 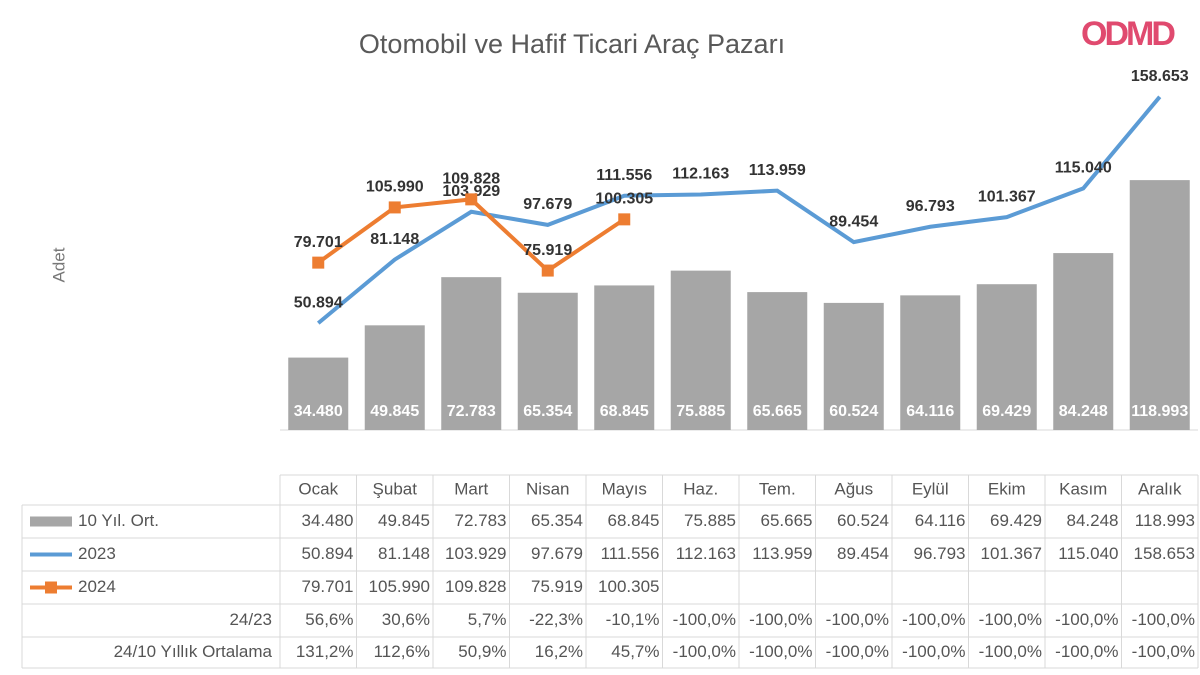 What do you see at coordinates (559, 651) in the screenshot?
I see `table-cell: 16,2%` at bounding box center [559, 651].